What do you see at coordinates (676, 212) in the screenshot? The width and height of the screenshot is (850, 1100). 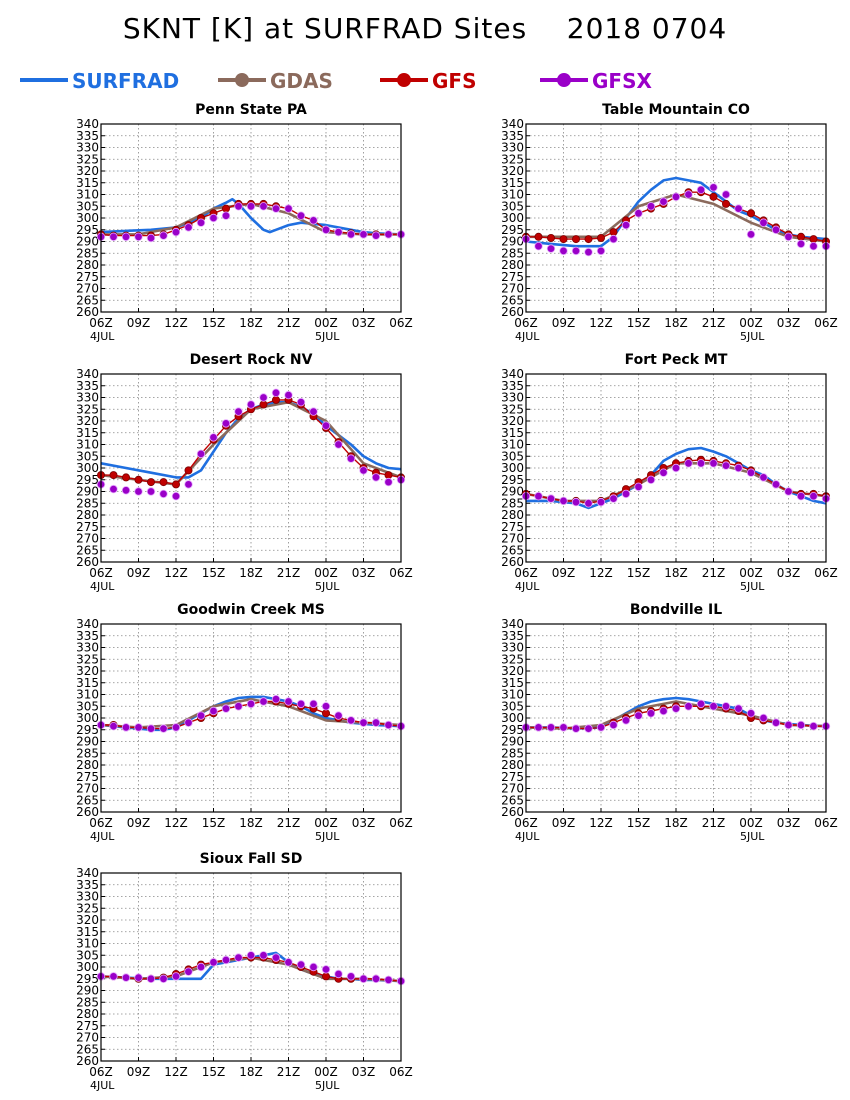 I see `series-line` at bounding box center [676, 212].